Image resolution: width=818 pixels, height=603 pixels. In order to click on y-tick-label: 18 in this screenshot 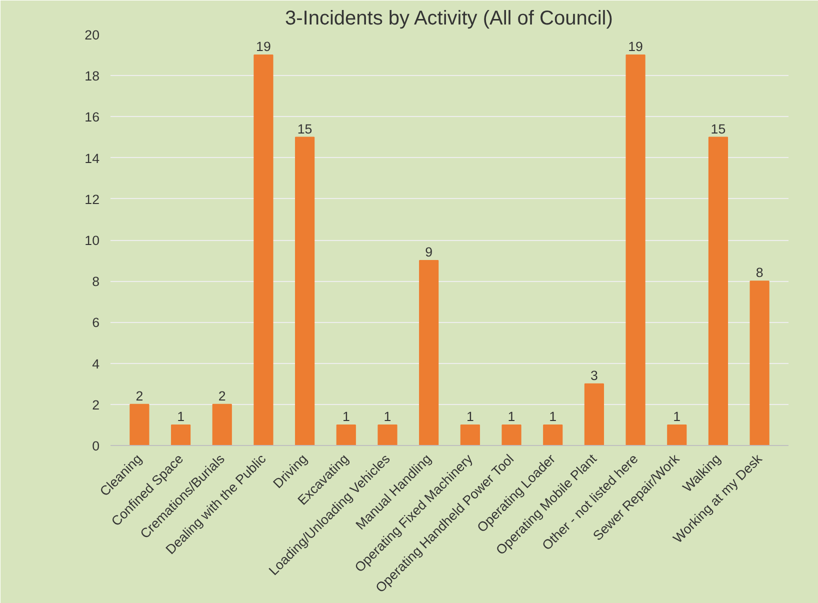, I will do `click(92, 76)`.